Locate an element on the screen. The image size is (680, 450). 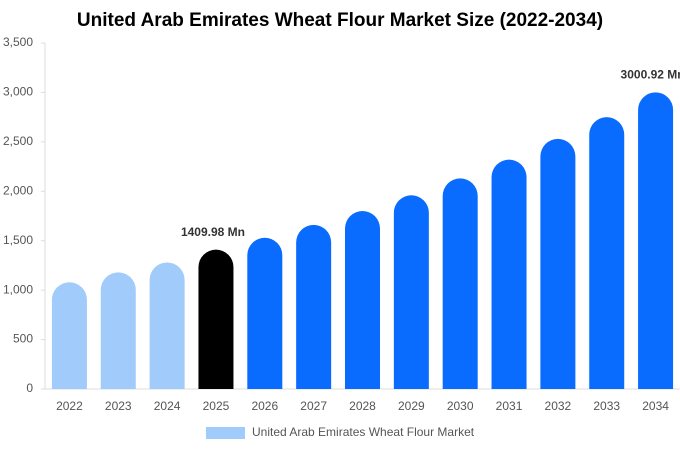
x-tick-label: 2025 is located at coordinates (216, 406).